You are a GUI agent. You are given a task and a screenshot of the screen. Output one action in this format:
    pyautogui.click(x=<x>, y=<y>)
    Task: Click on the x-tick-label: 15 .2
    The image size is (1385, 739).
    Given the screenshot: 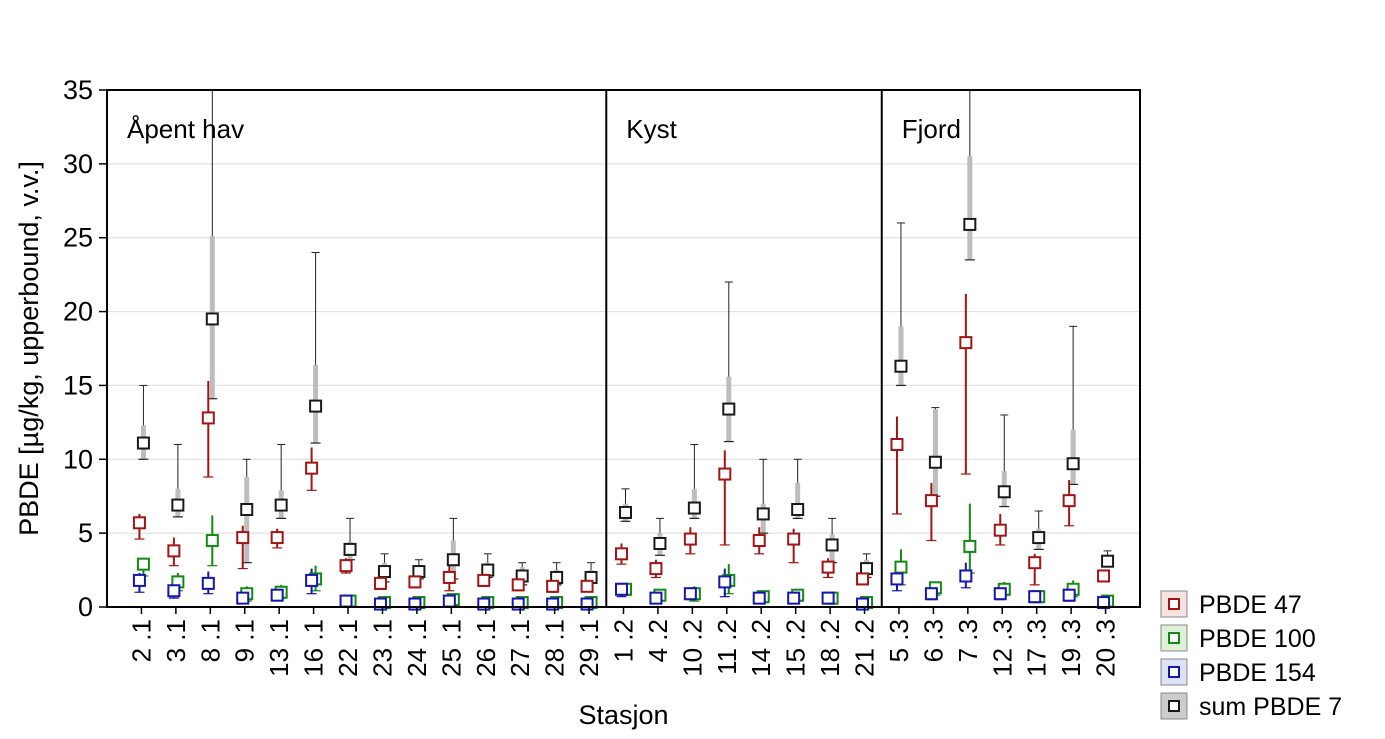 What is the action you would take?
    pyautogui.click(x=796, y=648)
    